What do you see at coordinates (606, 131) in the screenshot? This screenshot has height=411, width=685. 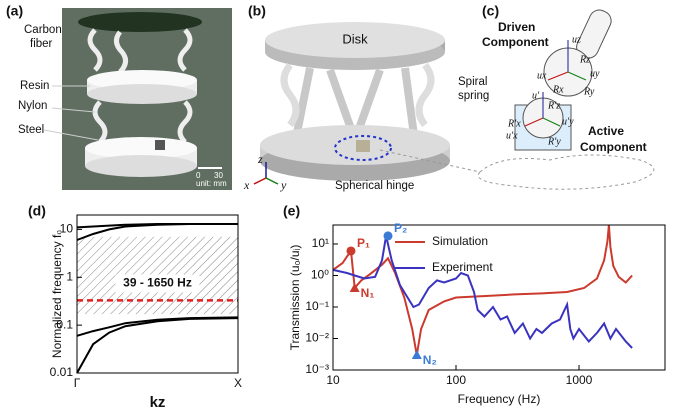 I see `label-active: Active` at bounding box center [606, 131].